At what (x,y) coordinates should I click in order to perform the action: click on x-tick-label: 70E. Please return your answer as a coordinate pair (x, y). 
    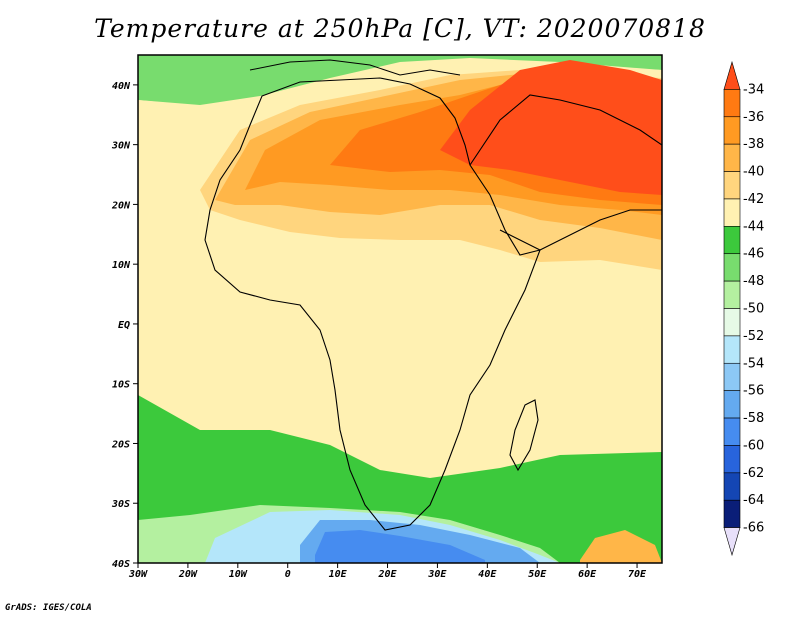
    Looking at the image, I should click on (637, 574).